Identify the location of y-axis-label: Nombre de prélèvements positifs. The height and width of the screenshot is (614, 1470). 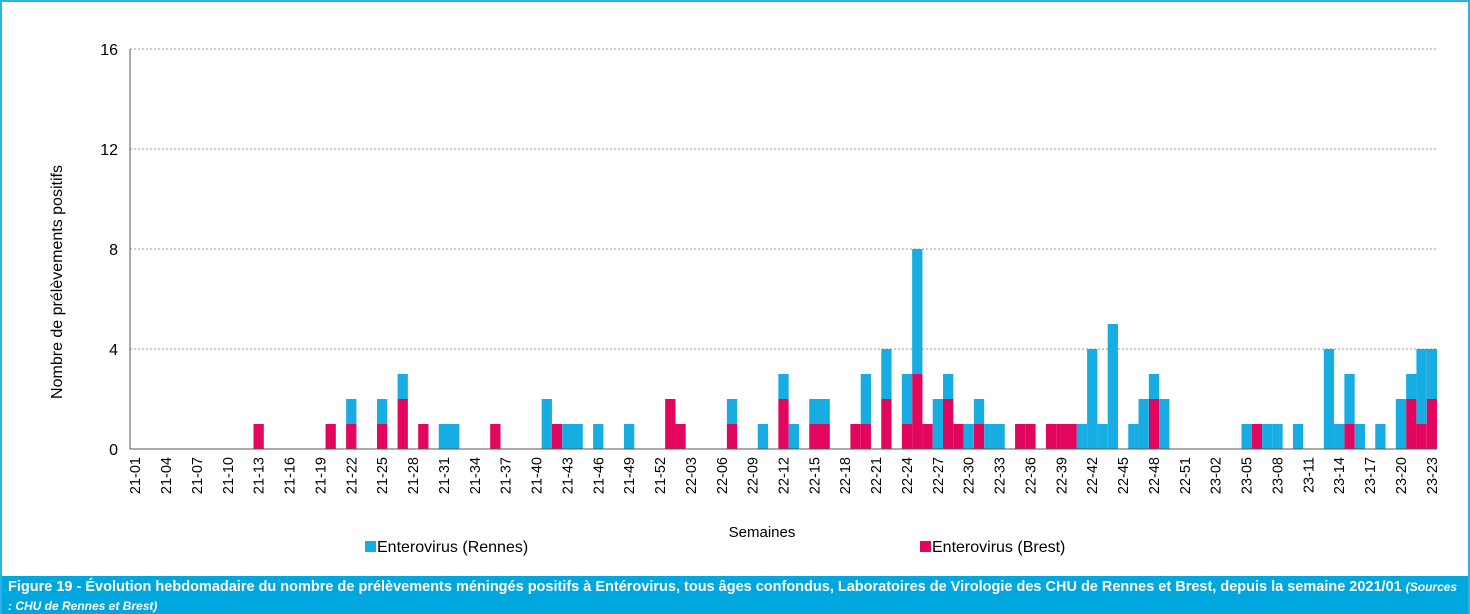
(57, 282).